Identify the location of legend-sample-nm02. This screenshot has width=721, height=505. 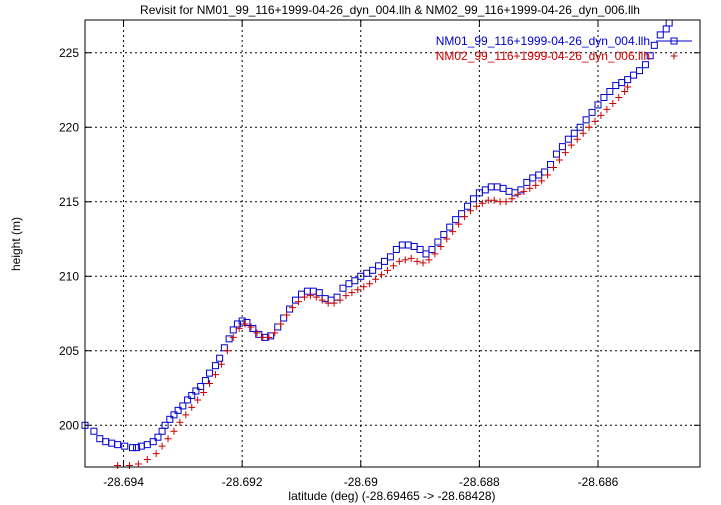
(674, 56).